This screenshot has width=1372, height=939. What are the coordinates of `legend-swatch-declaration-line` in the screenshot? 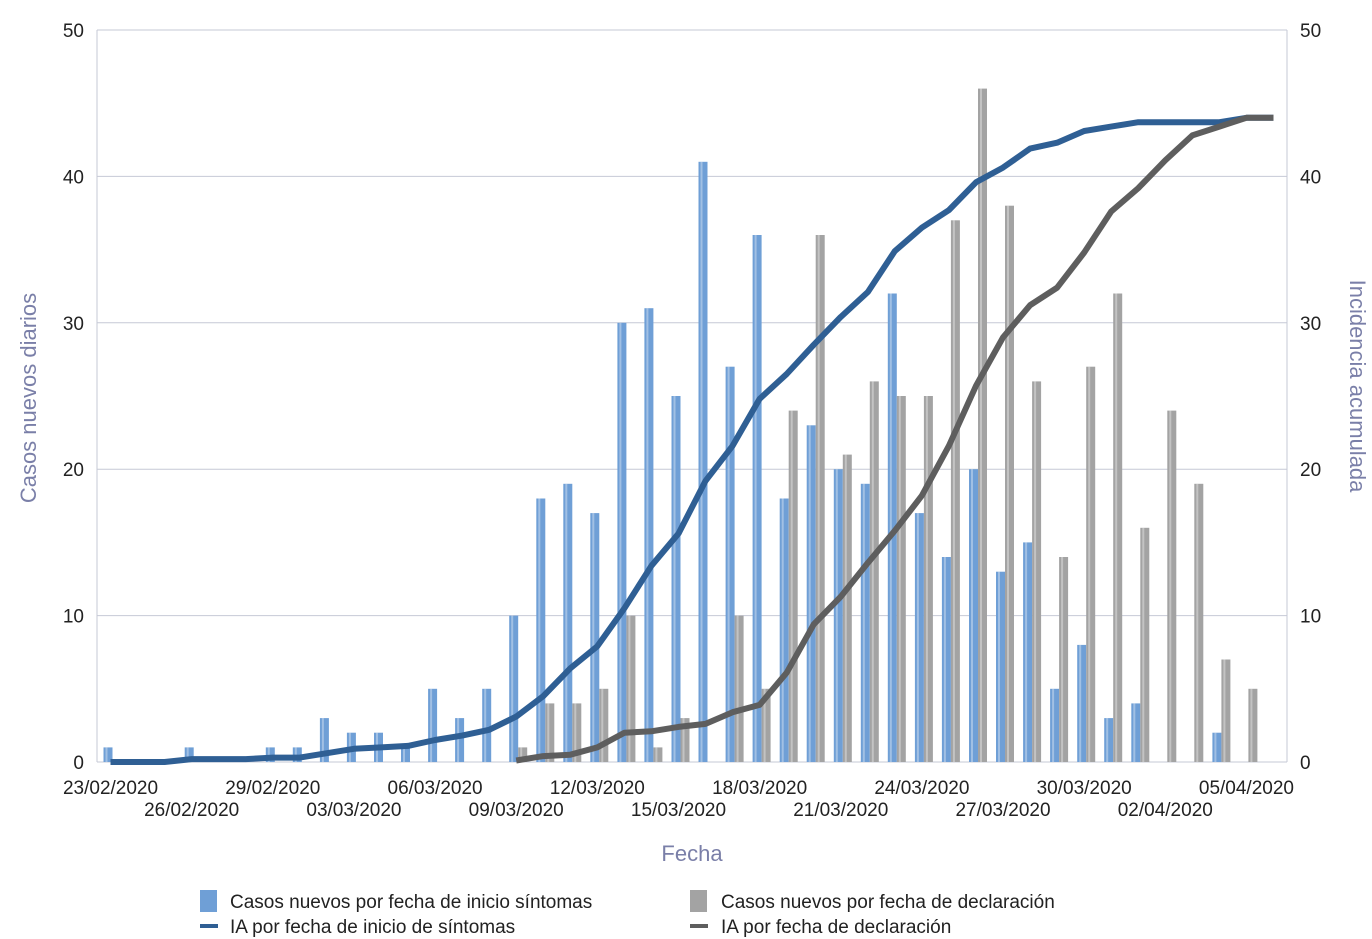 It's located at (699, 926).